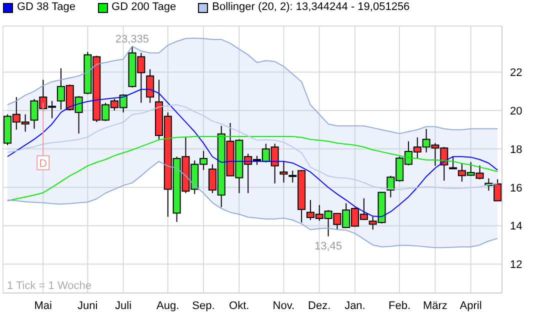  I want to click on annotation: 23,335, so click(132, 39).